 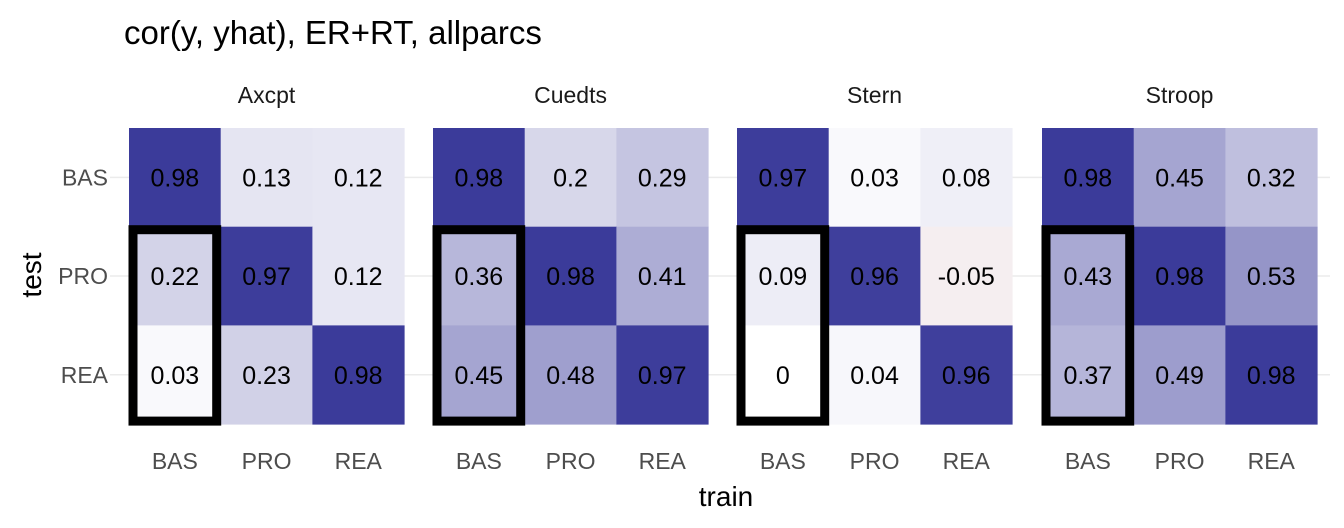 I want to click on chart-title: cor(y, yhat), ER+RT, allparcs, so click(x=333, y=32).